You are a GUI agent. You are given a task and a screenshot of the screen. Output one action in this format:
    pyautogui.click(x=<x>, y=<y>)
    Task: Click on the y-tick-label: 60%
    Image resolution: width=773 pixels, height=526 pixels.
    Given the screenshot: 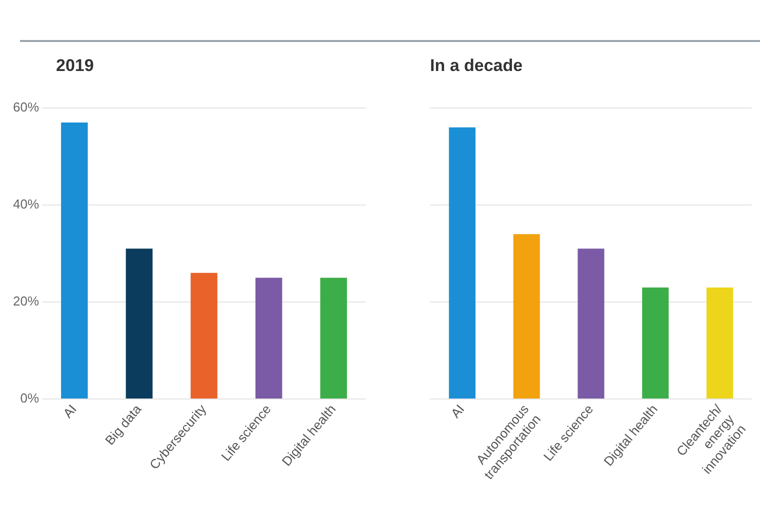 What is the action you would take?
    pyautogui.click(x=26, y=107)
    